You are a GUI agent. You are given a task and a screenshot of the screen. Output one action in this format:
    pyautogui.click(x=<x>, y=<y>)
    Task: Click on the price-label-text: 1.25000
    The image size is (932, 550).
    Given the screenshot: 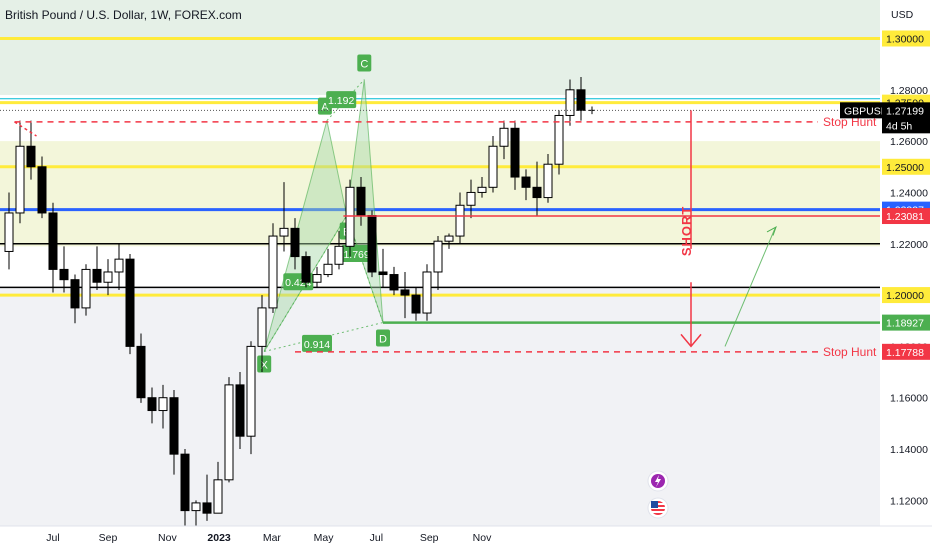 What is the action you would take?
    pyautogui.click(x=905, y=168)
    